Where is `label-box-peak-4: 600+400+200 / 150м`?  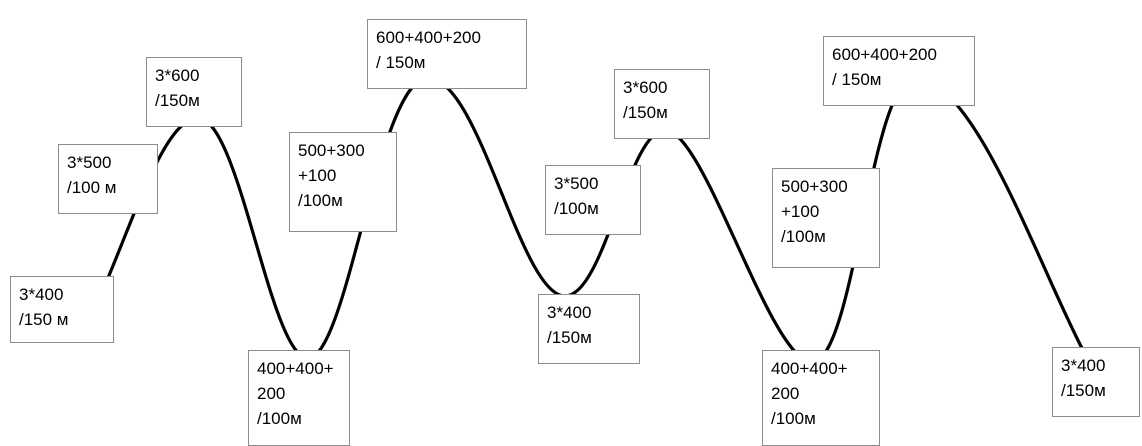
label-box-peak-4: 600+400+200 / 150м is located at coordinates (899, 71).